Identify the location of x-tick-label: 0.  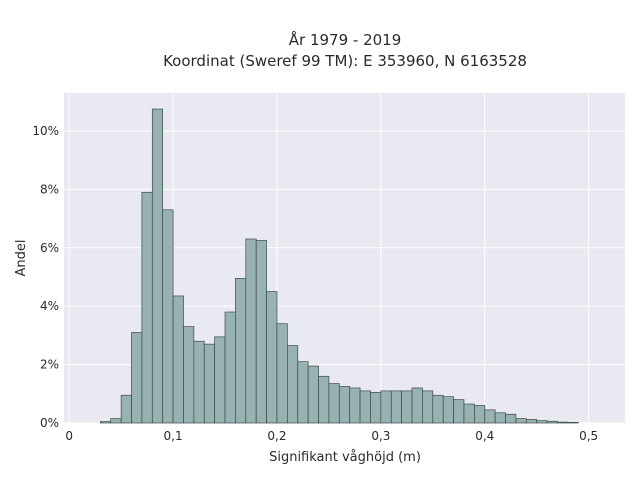
(69, 436).